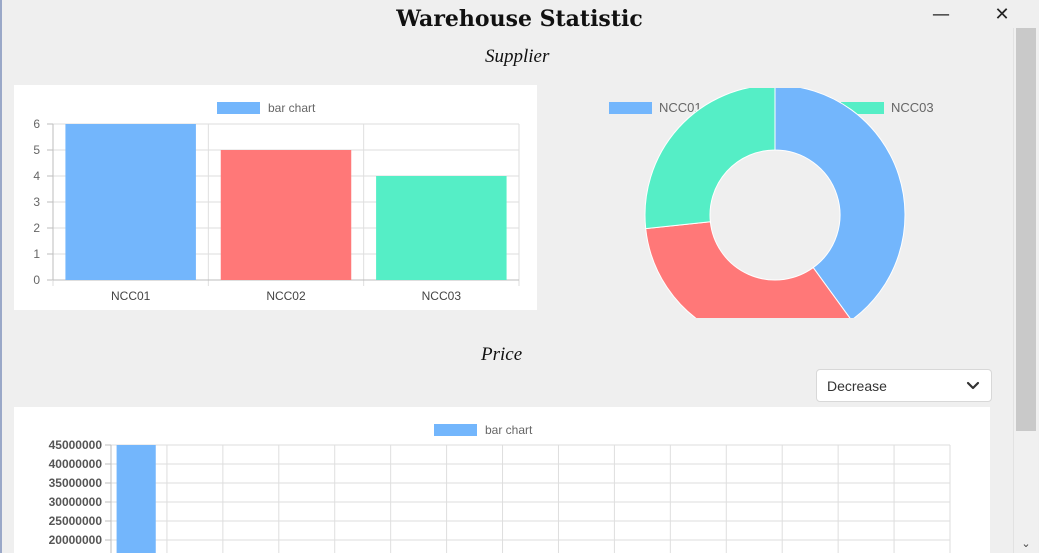  What do you see at coordinates (840, 203) in the screenshot?
I see `slice-ncc01` at bounding box center [840, 203].